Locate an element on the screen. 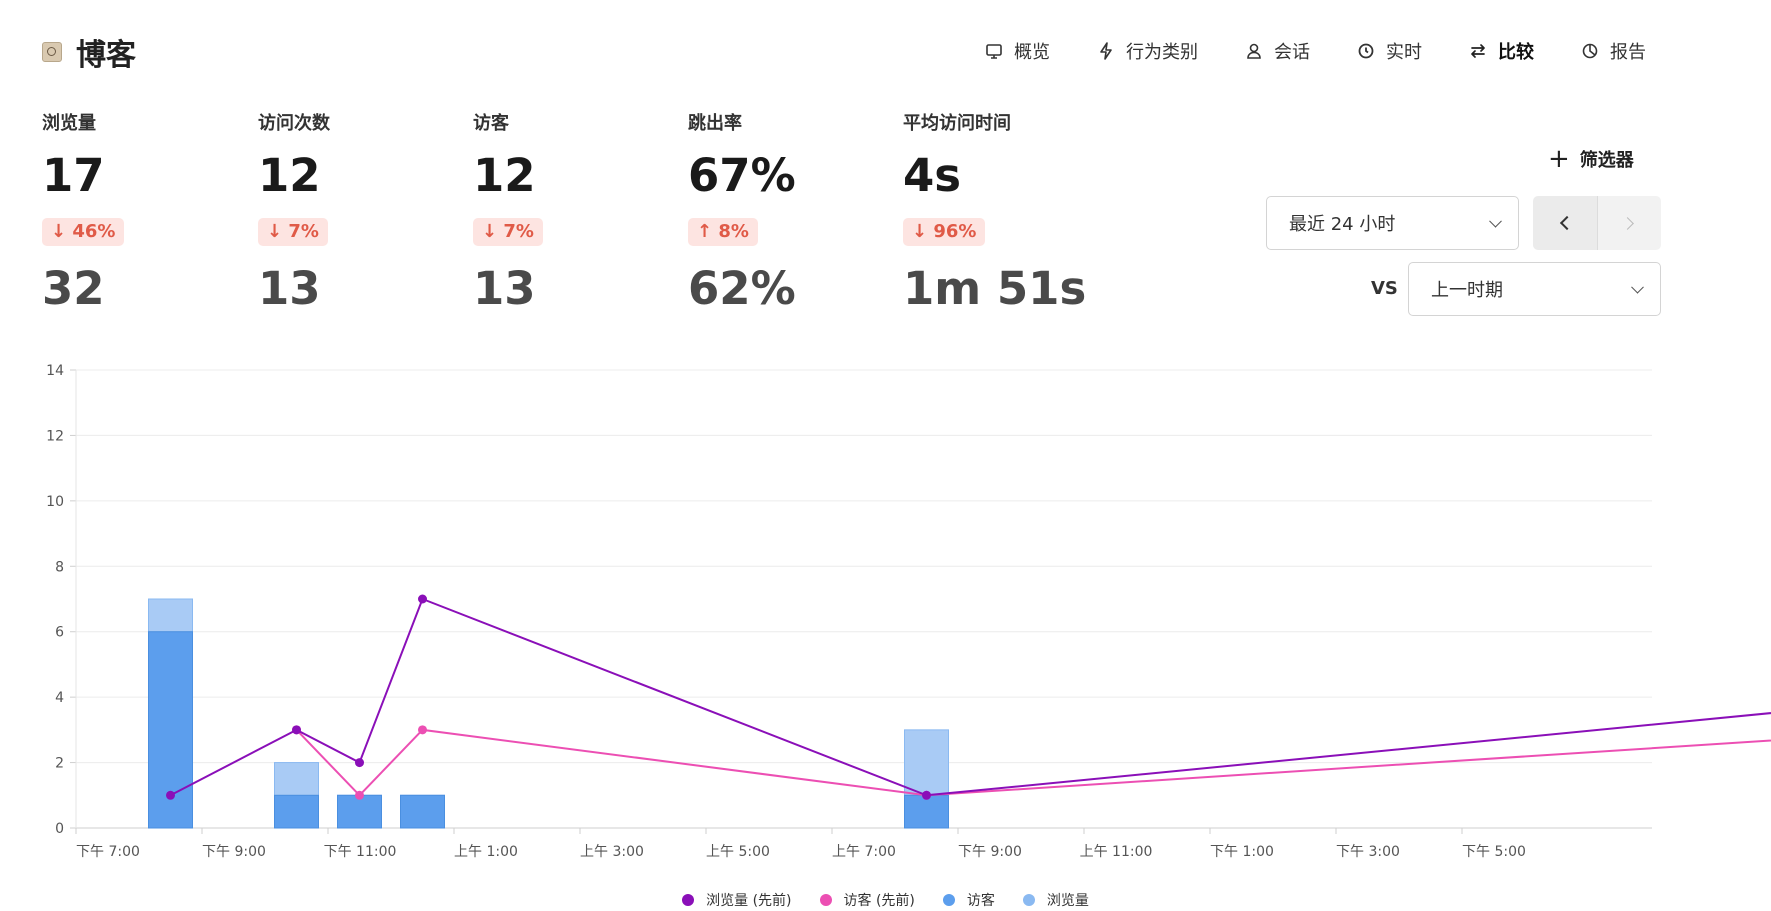  legend-item-visitors-prev: 访客 (先前) is located at coordinates (867, 900).